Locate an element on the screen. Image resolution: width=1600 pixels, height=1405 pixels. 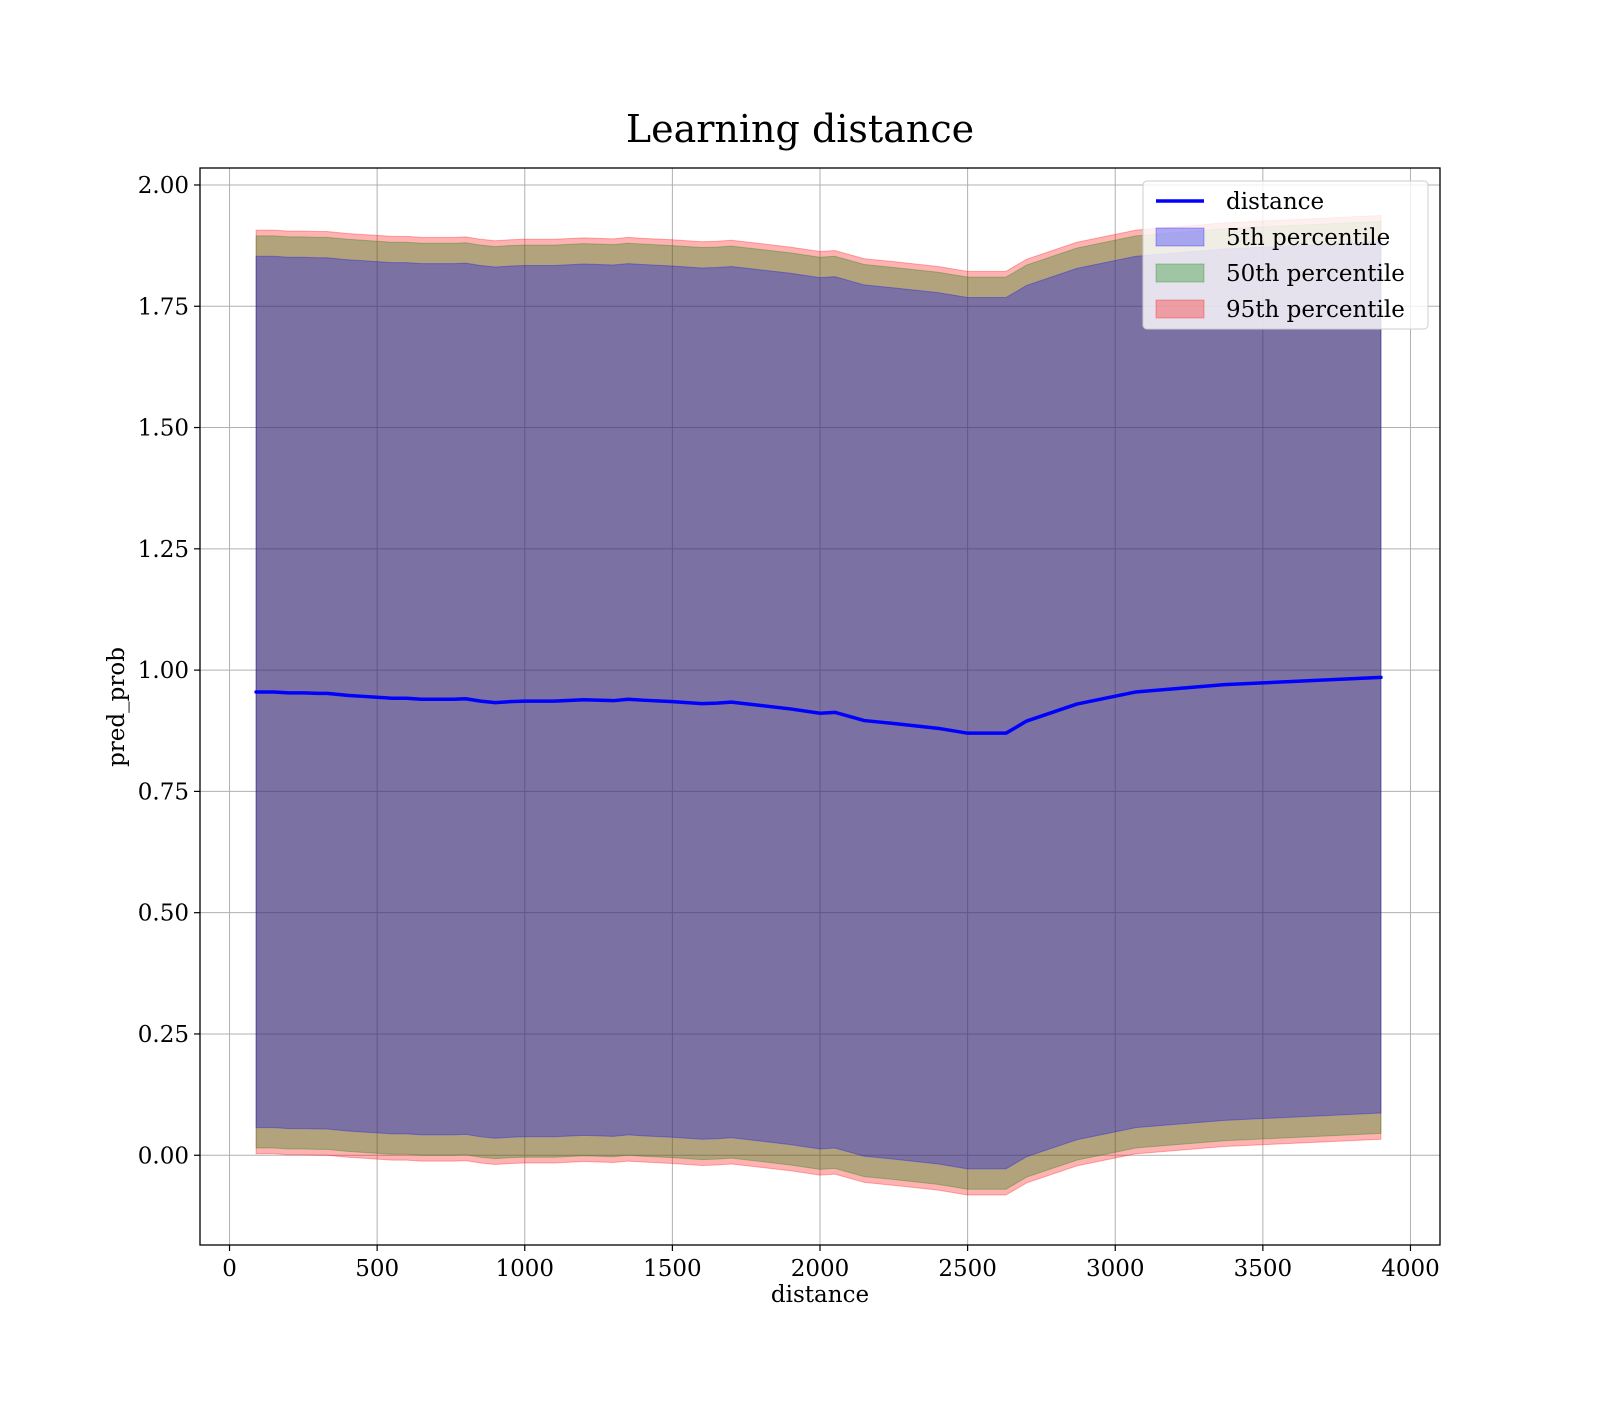
y-axis-title: pred_prob is located at coordinates (117, 707).